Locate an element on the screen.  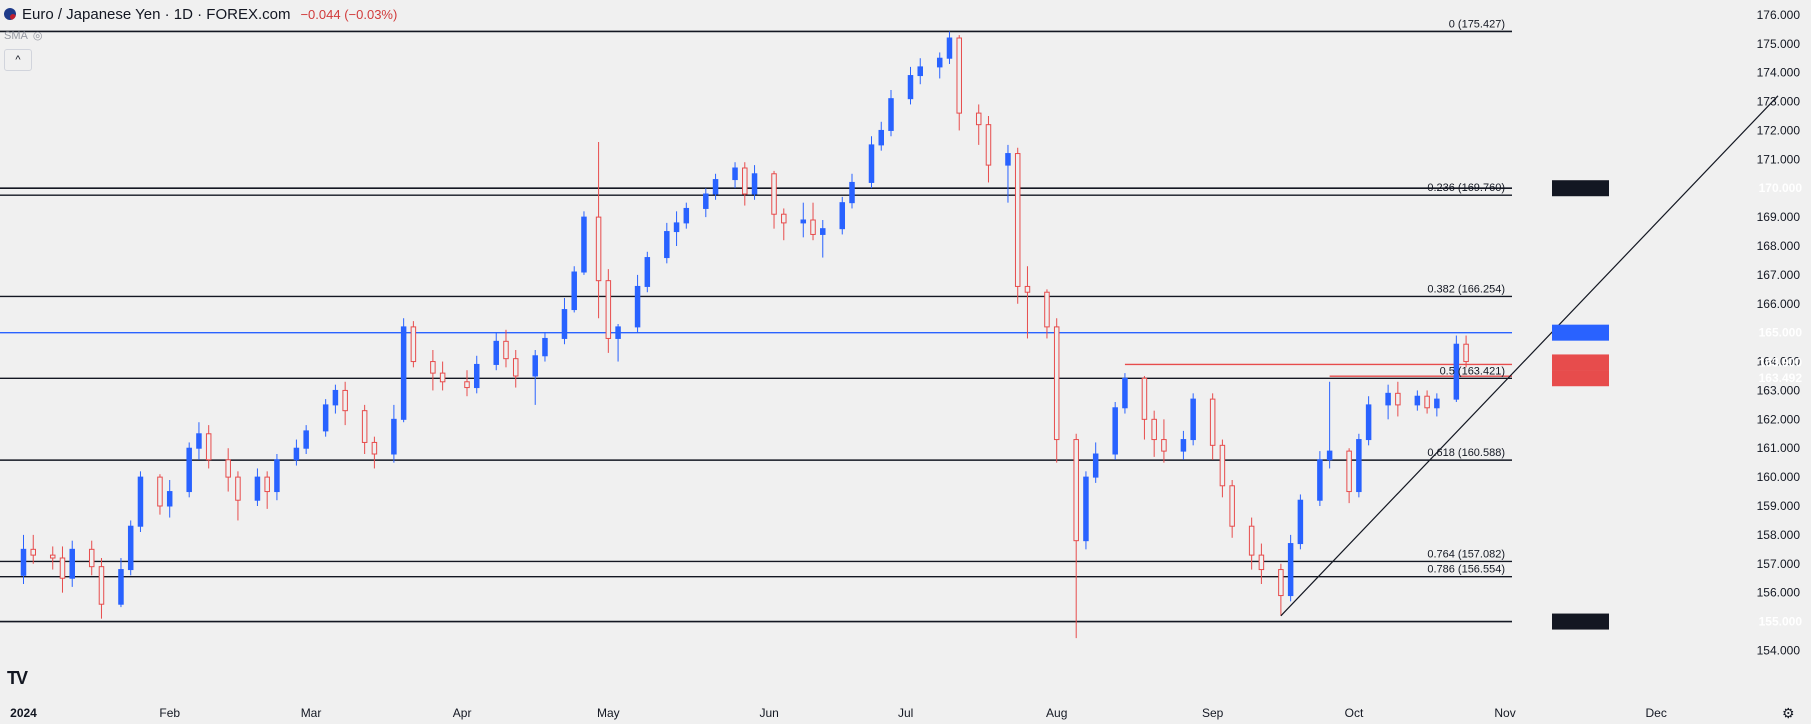
red-price-label-text: 163.492 is located at coordinates (1781, 378).